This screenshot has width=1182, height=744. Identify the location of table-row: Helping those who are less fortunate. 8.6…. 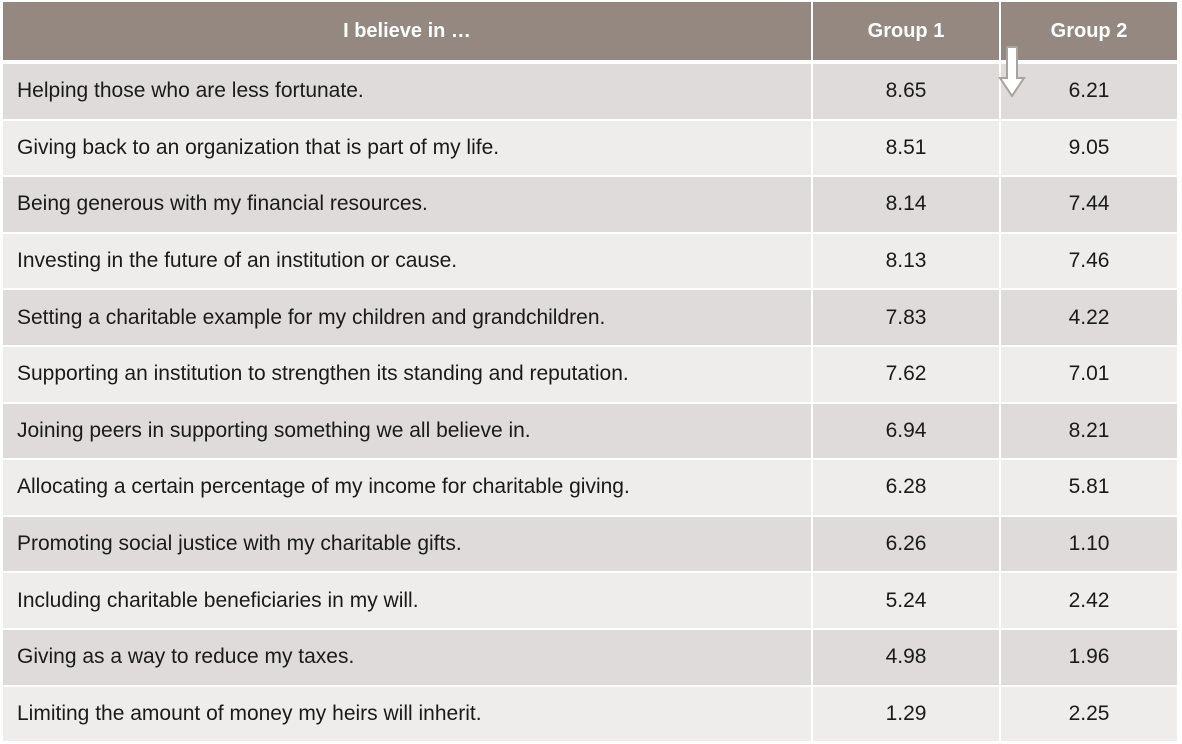
(590, 92).